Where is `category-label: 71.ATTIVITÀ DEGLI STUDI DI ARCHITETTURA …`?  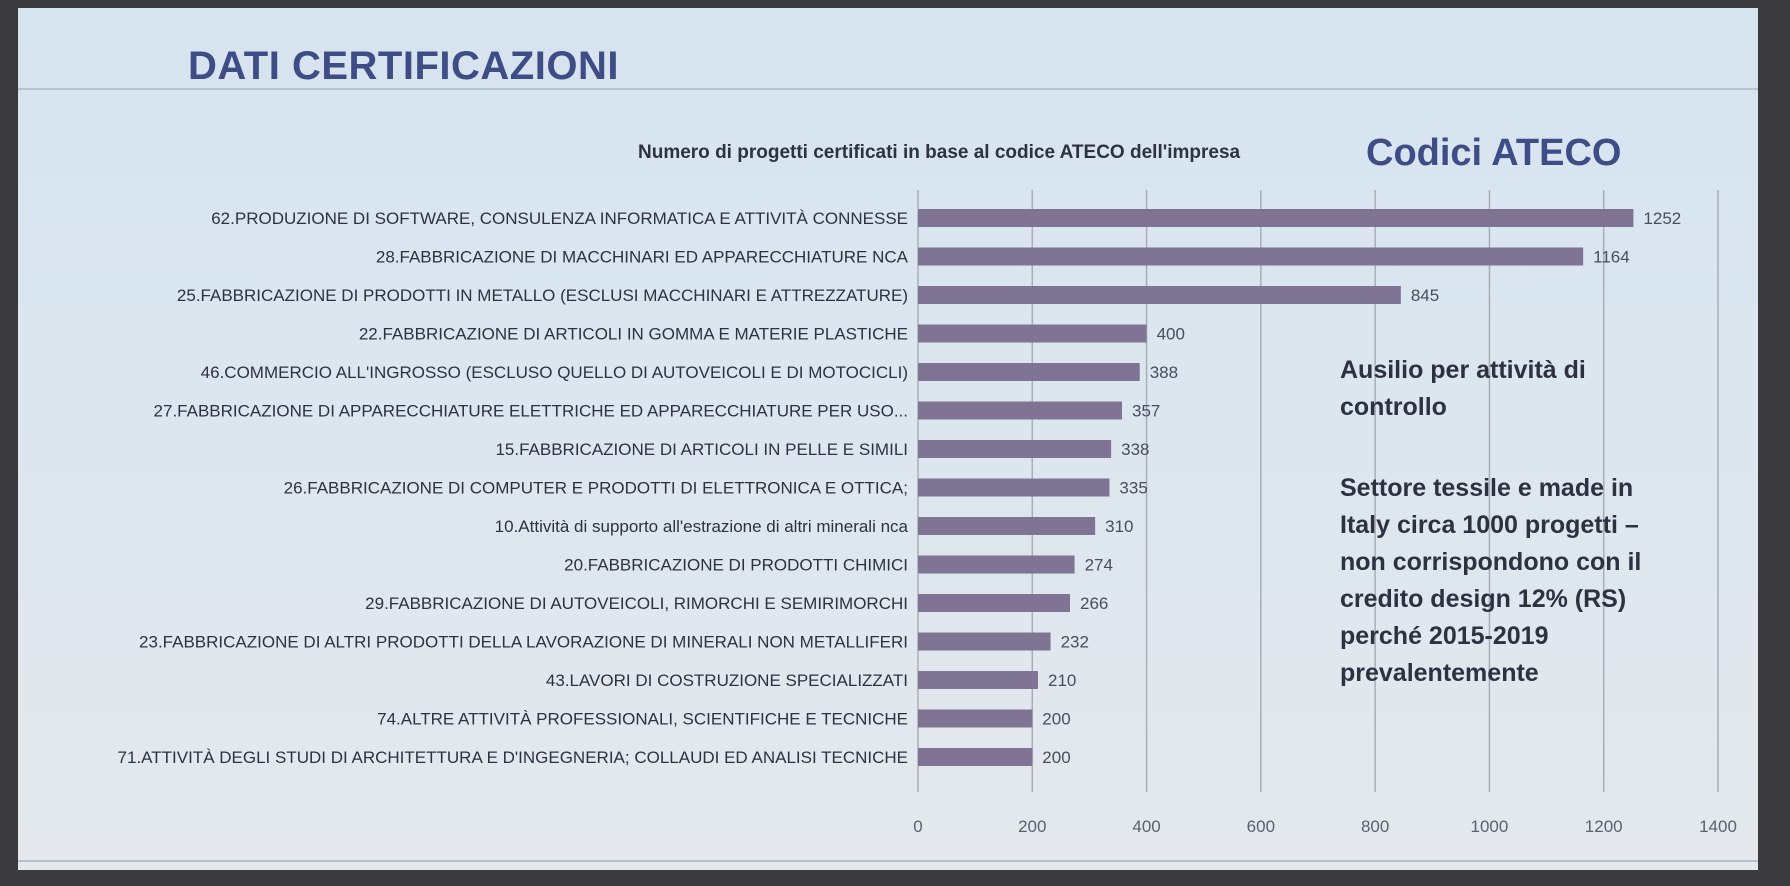 category-label: 71.ATTIVITÀ DEGLI STUDI DI ARCHITETTURA … is located at coordinates (513, 757).